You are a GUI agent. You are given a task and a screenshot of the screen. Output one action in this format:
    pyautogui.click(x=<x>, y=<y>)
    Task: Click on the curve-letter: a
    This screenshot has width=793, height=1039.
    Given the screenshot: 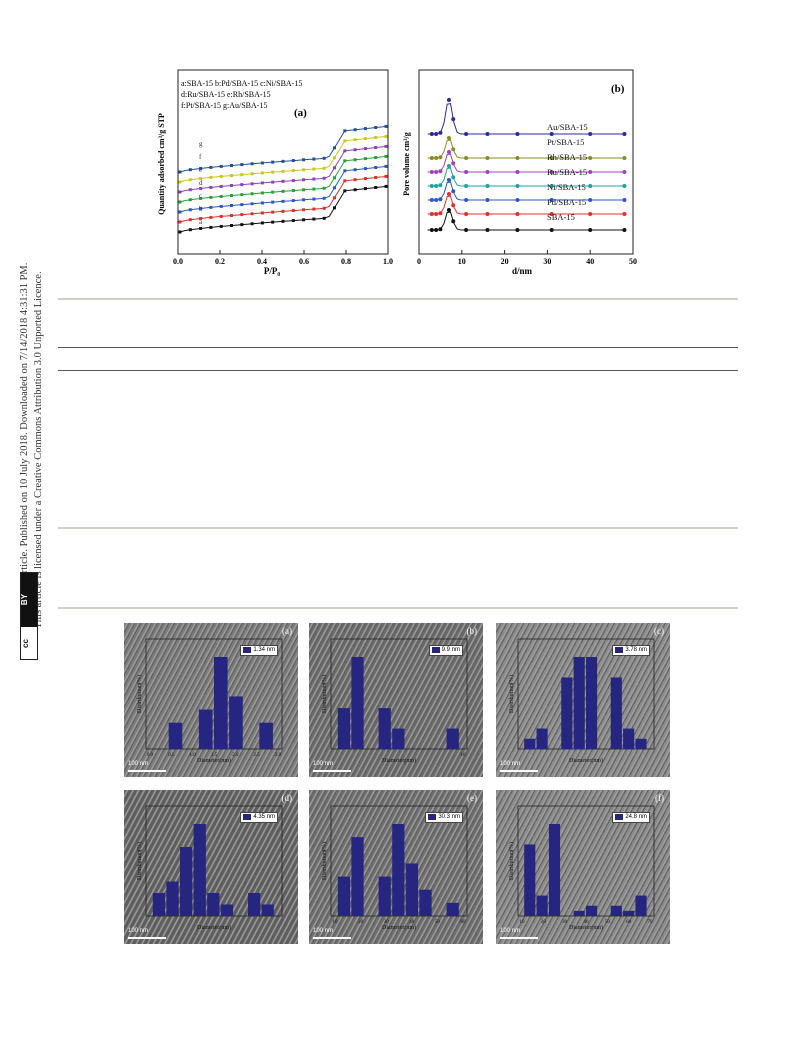 What is the action you would take?
    pyautogui.click(x=201, y=222)
    